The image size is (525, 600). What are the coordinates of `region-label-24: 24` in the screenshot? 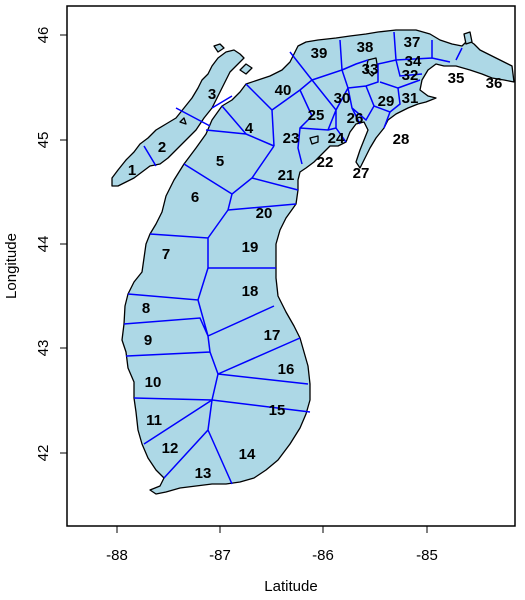 It's located at (336, 138).